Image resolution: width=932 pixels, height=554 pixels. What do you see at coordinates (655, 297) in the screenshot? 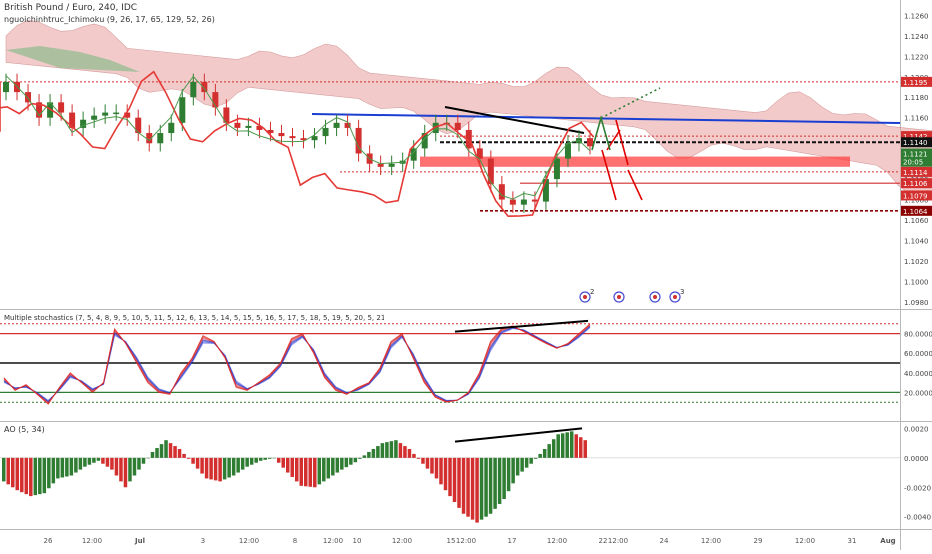
I see `event-icon` at bounding box center [655, 297].